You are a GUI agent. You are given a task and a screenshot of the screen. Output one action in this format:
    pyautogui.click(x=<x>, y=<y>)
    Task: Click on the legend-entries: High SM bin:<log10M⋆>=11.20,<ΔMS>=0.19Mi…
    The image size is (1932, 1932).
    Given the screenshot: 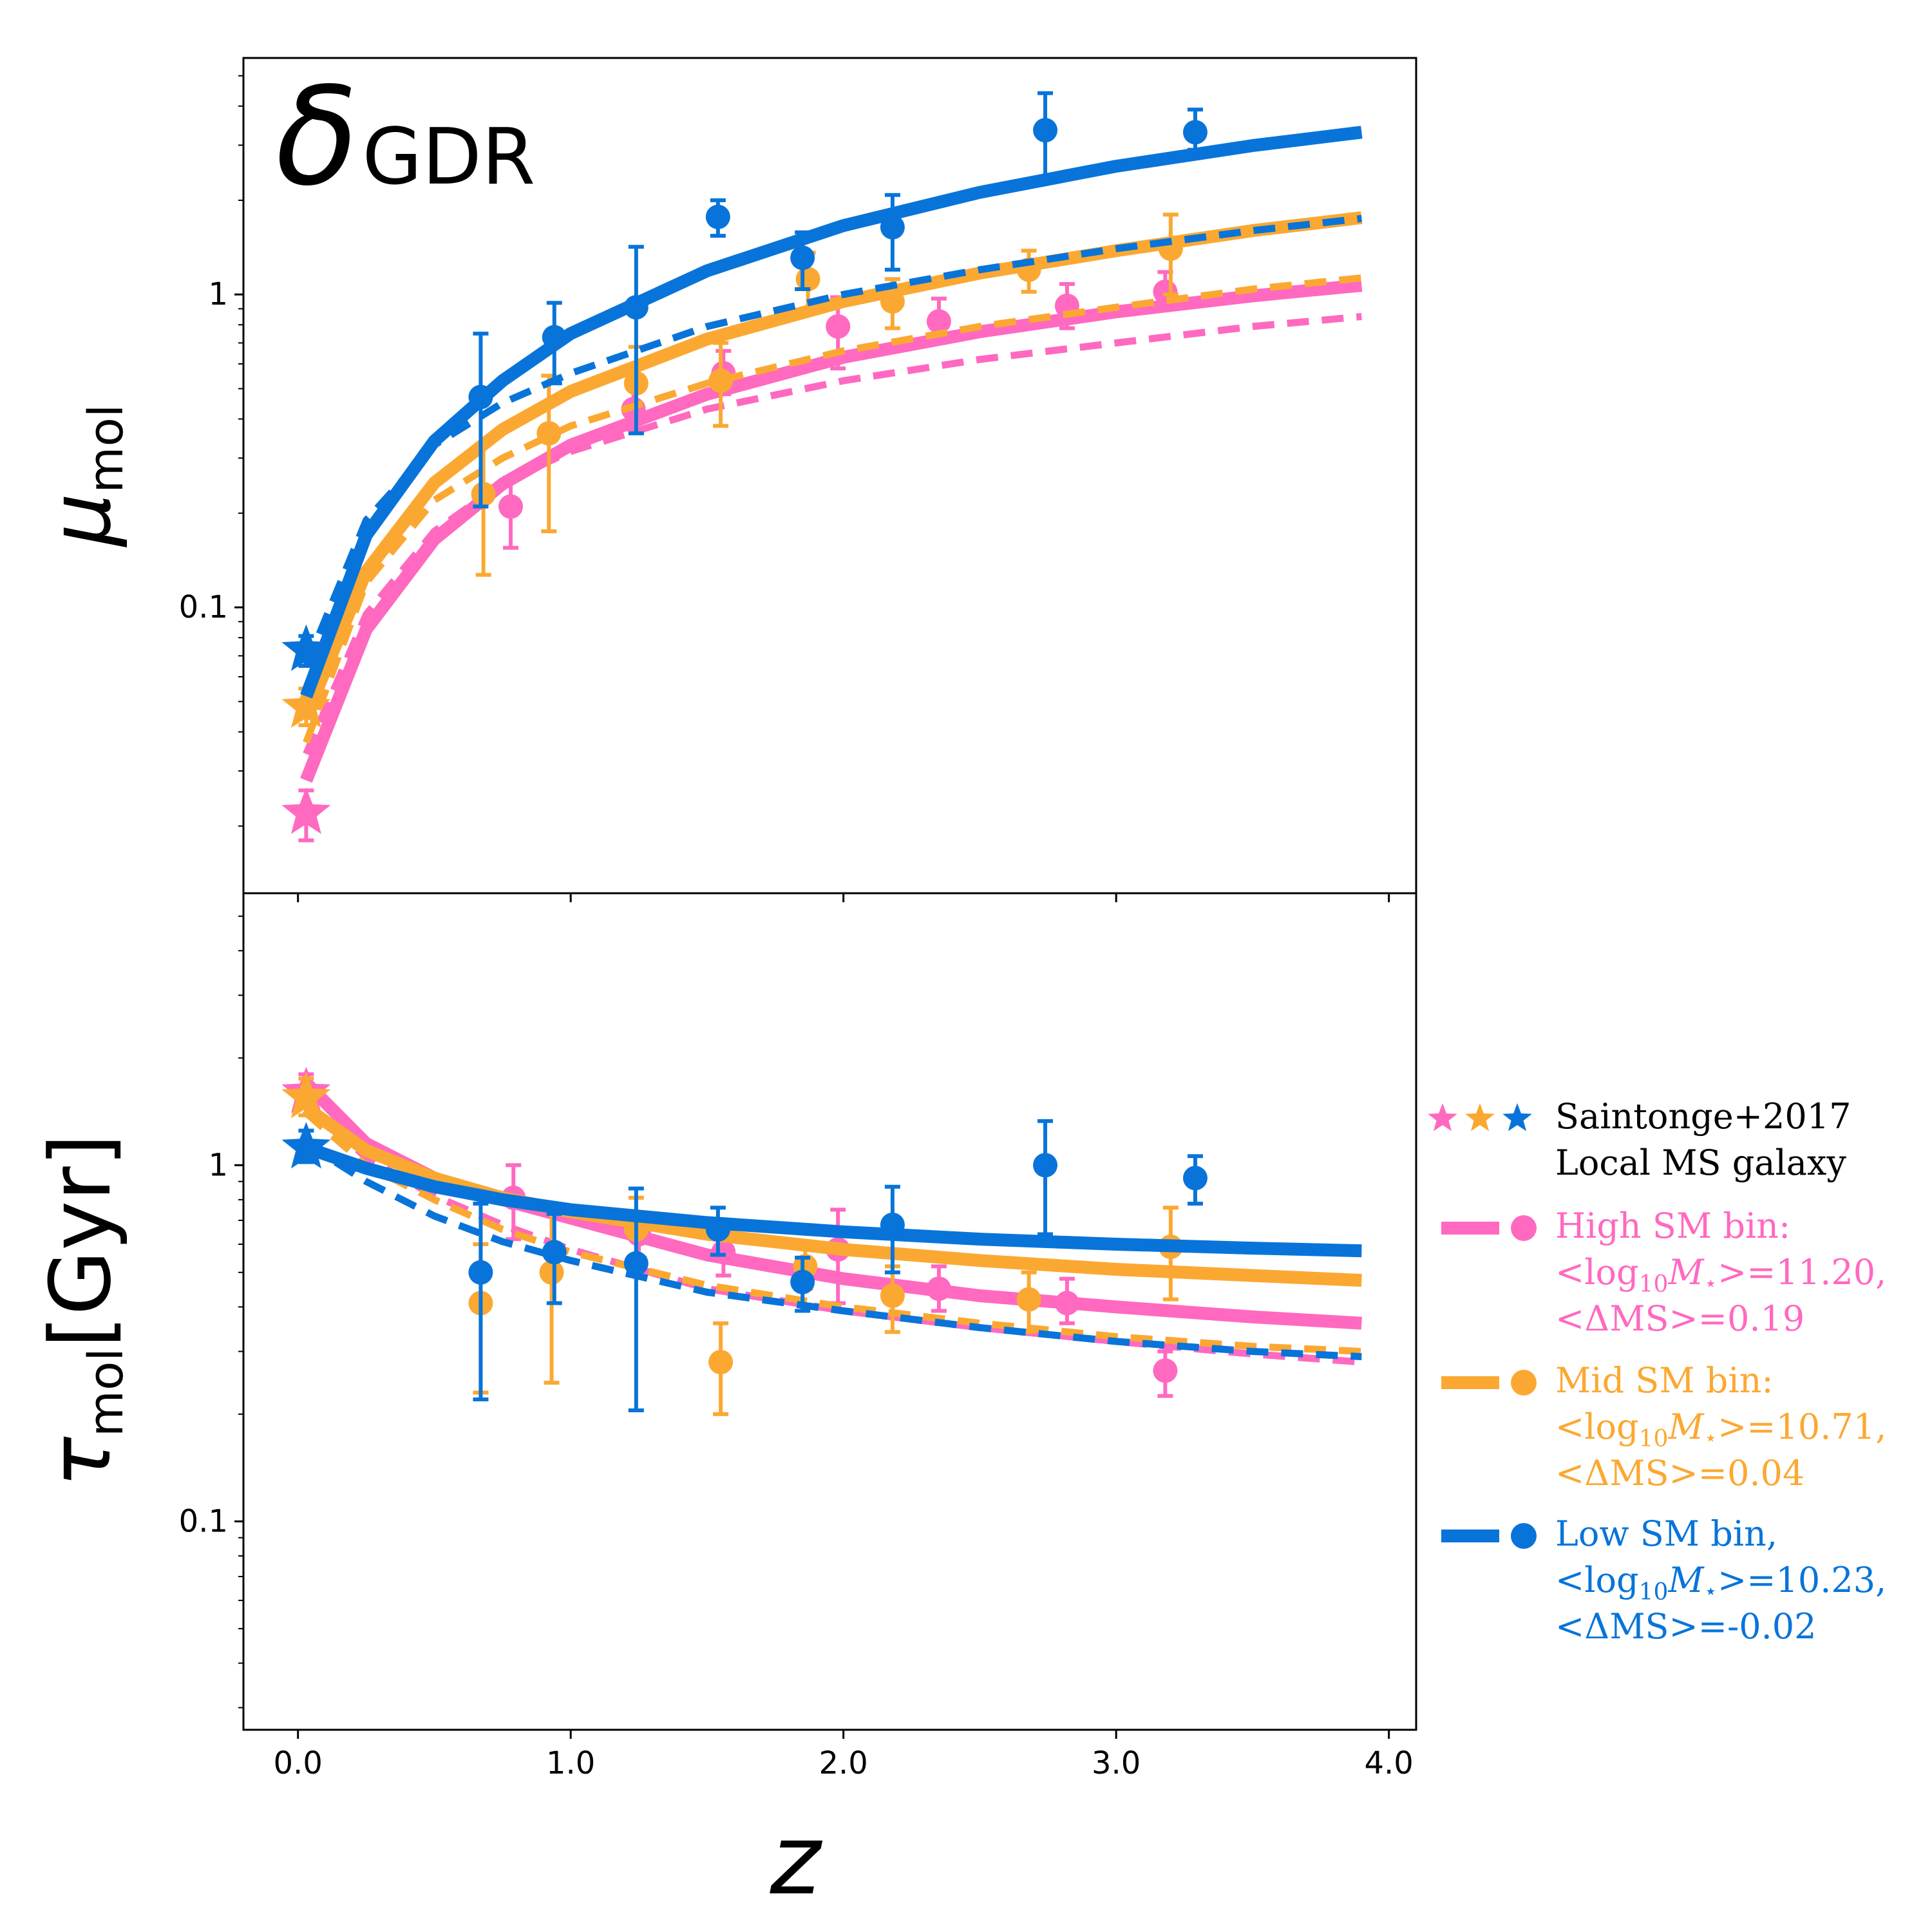 What is the action you would take?
    pyautogui.click(x=1663, y=1426)
    